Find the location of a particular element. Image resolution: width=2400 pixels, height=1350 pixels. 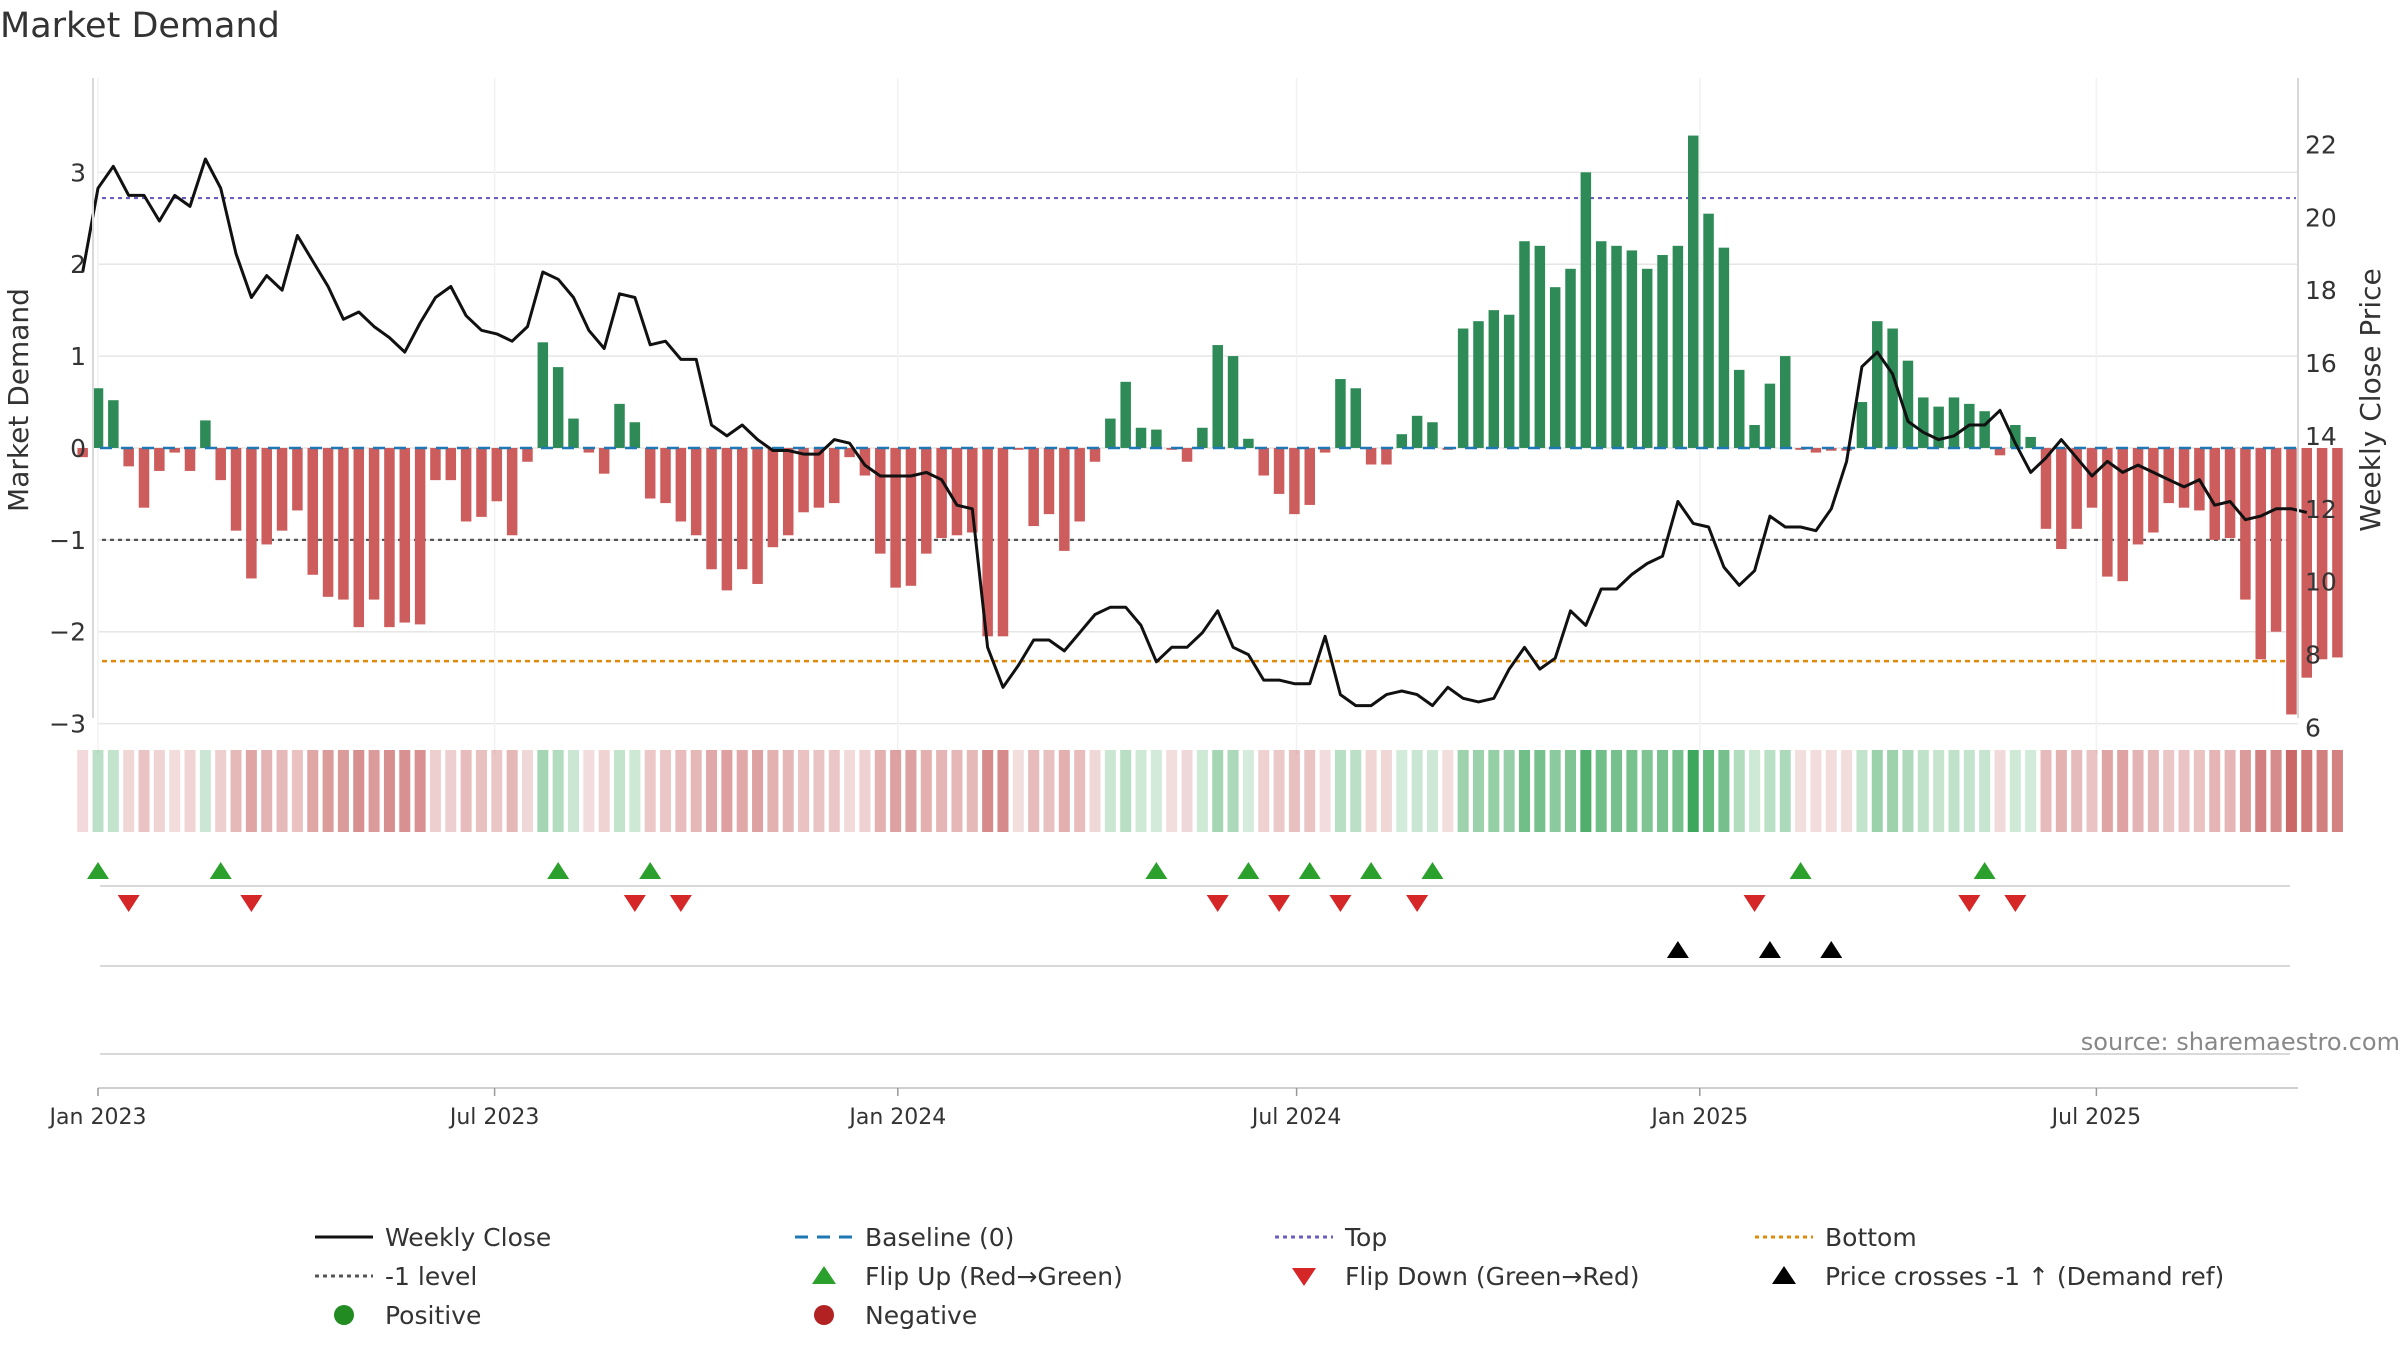

y-tick-right: 16 is located at coordinates (2321, 363).